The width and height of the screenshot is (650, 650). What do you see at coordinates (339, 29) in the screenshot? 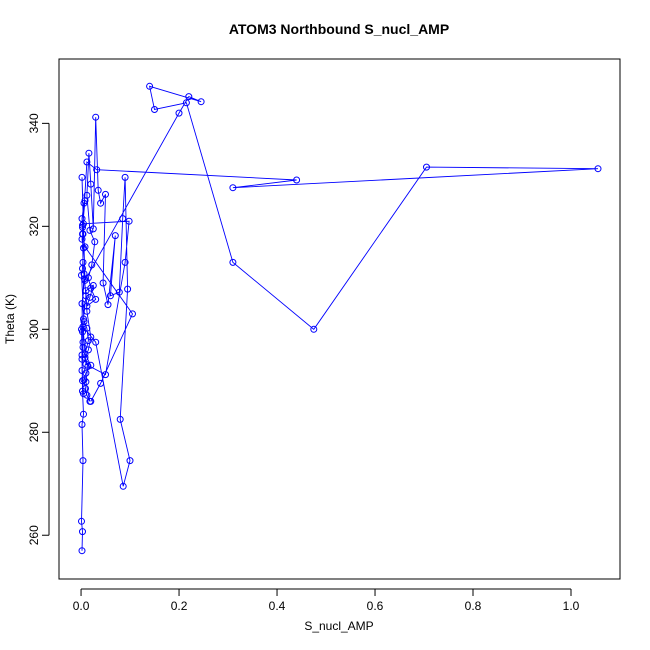
I see `chart-title: ATOM3 Northbound S_nucl_AMP` at bounding box center [339, 29].